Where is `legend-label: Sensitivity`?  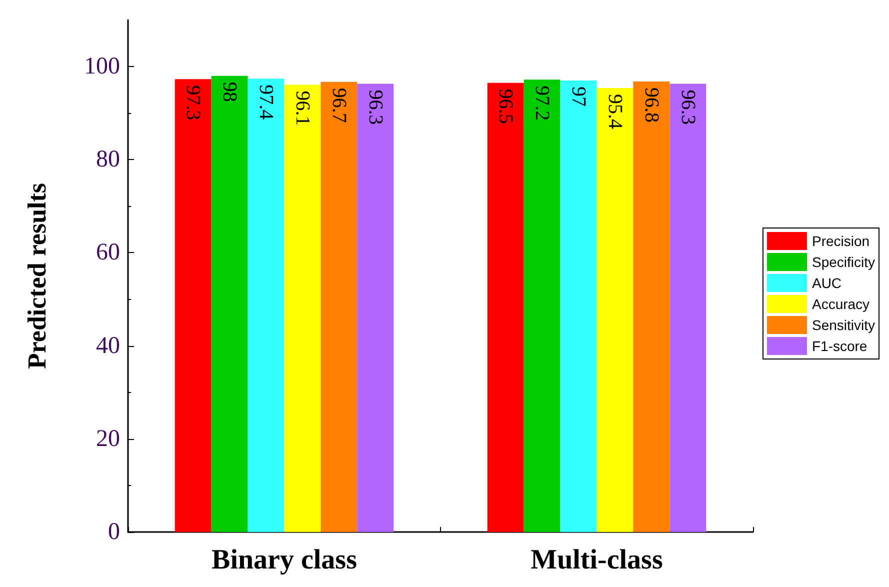 legend-label: Sensitivity is located at coordinates (844, 325).